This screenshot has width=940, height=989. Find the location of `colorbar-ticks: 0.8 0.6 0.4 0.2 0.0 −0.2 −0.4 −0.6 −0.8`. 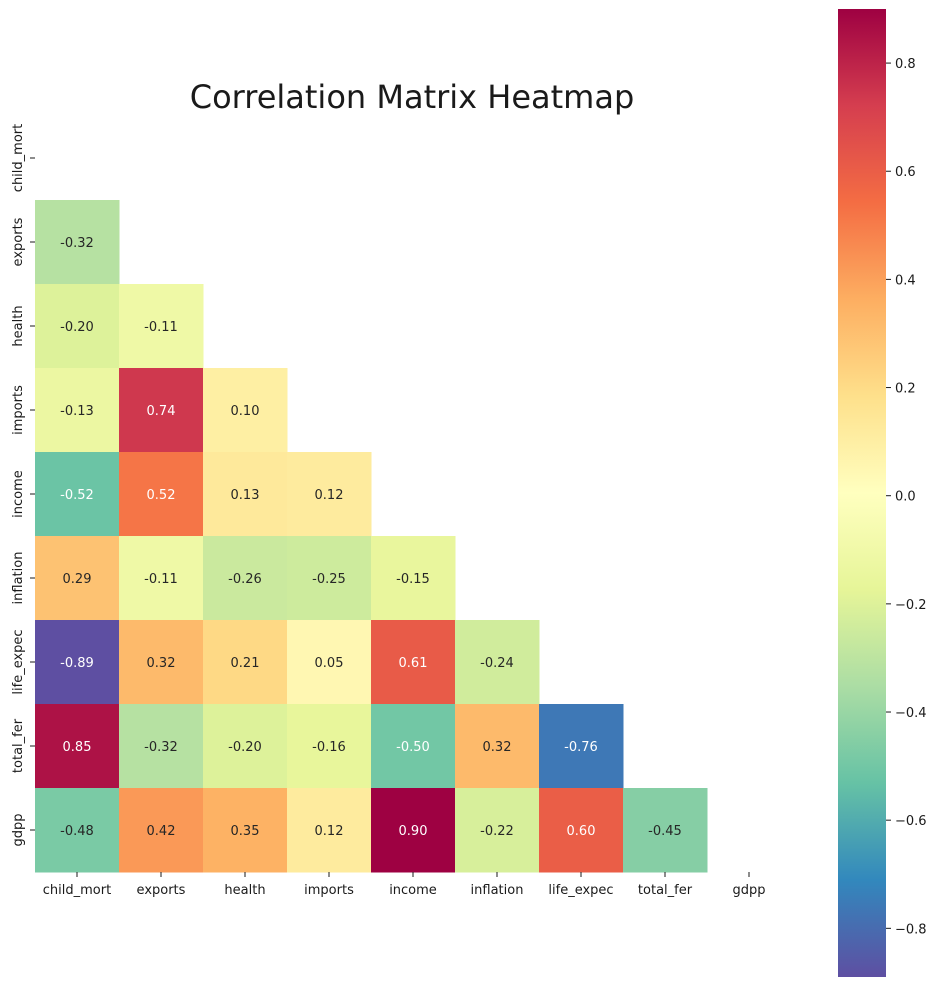

colorbar-ticks: 0.8 0.6 0.4 0.2 0.0 −0.2 −0.4 −0.6 −0.8 is located at coordinates (906, 497).